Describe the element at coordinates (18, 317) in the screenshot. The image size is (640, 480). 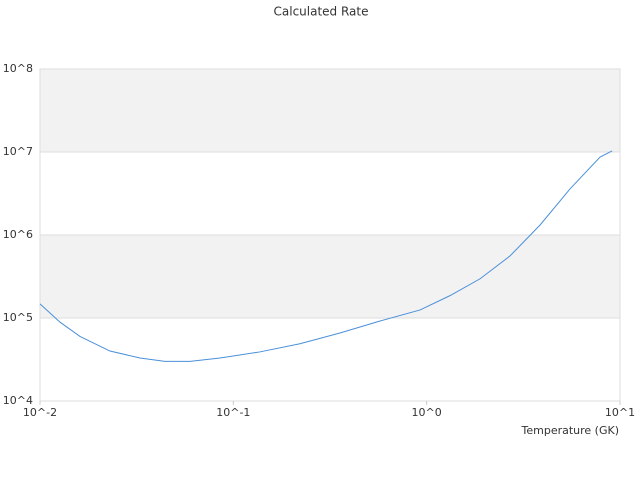
I see `y-tick-label: 10^5` at that location.